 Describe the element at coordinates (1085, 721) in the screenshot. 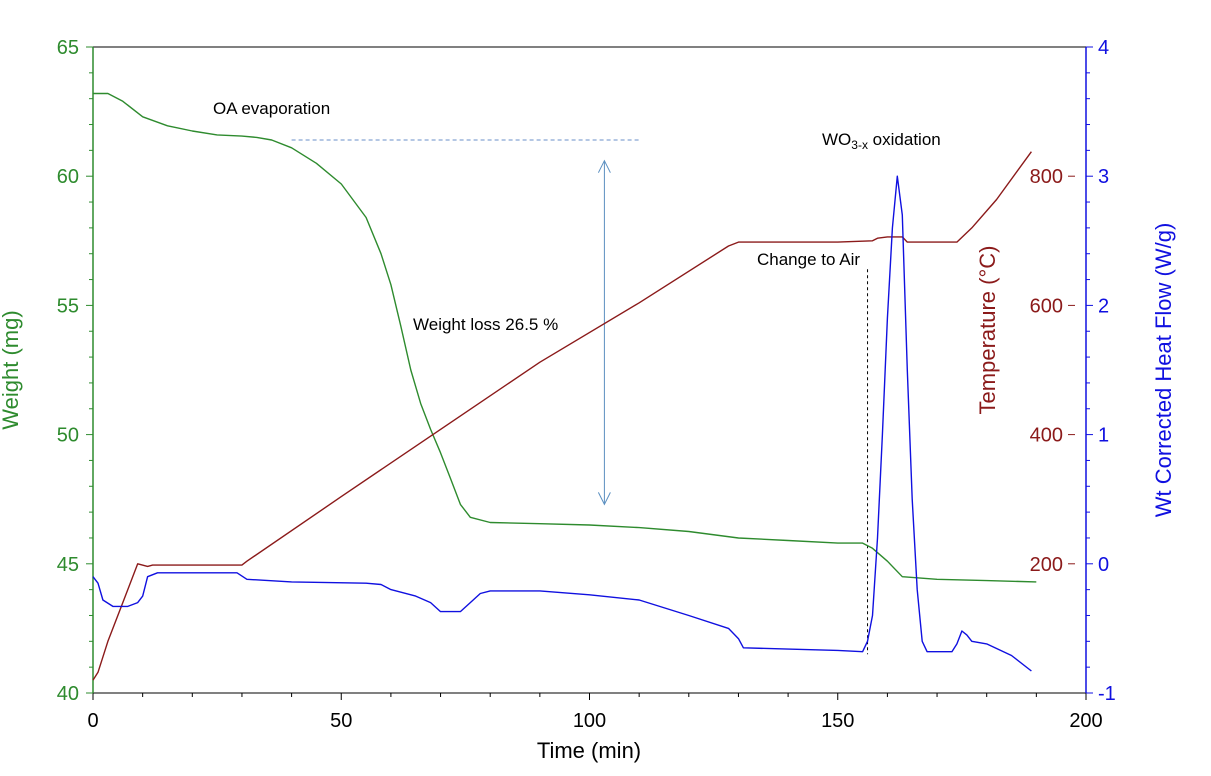

I see `x-tick-label: 200` at that location.